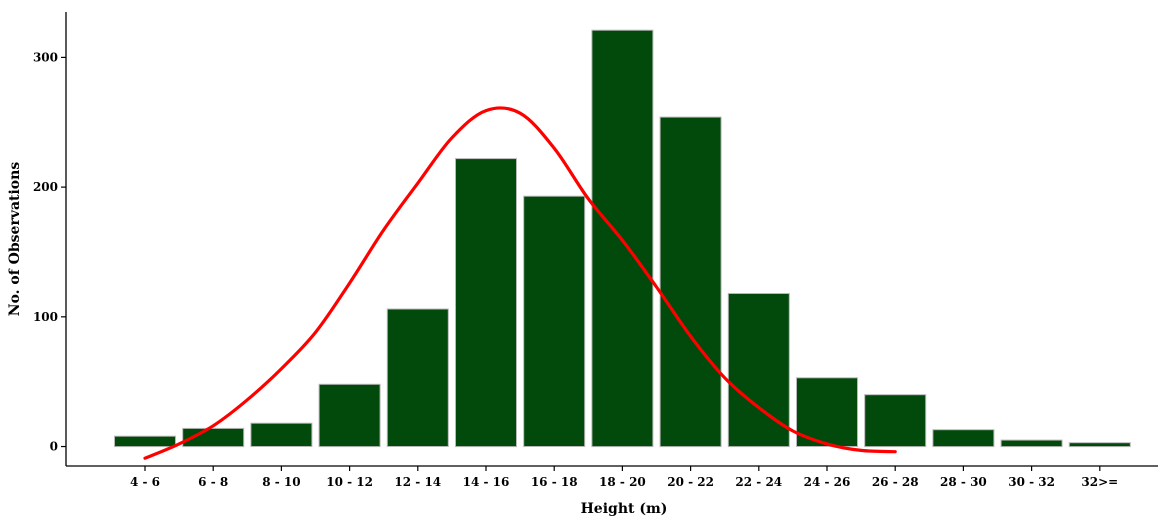 Image resolution: width=1171 pixels, height=524 pixels. Describe the element at coordinates (486, 482) in the screenshot. I see `x-tick-label: 14 - 16` at that location.